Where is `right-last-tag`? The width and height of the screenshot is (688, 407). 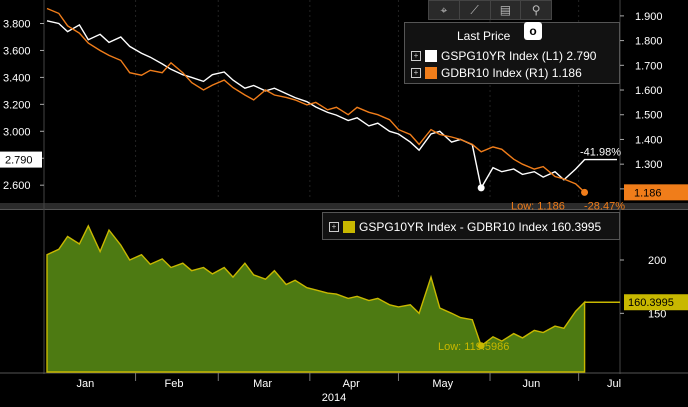
right-last-tag is located at coordinates (656, 192).